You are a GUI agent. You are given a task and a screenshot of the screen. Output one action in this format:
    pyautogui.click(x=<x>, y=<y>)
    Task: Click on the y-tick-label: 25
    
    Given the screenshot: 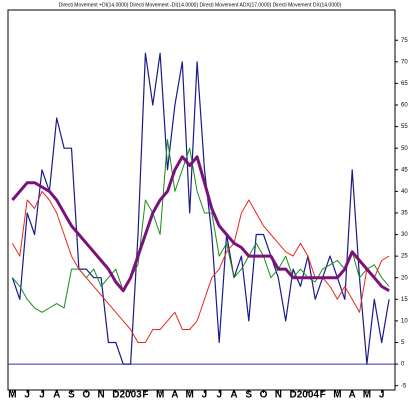 What is the action you would take?
    pyautogui.click(x=404, y=257)
    